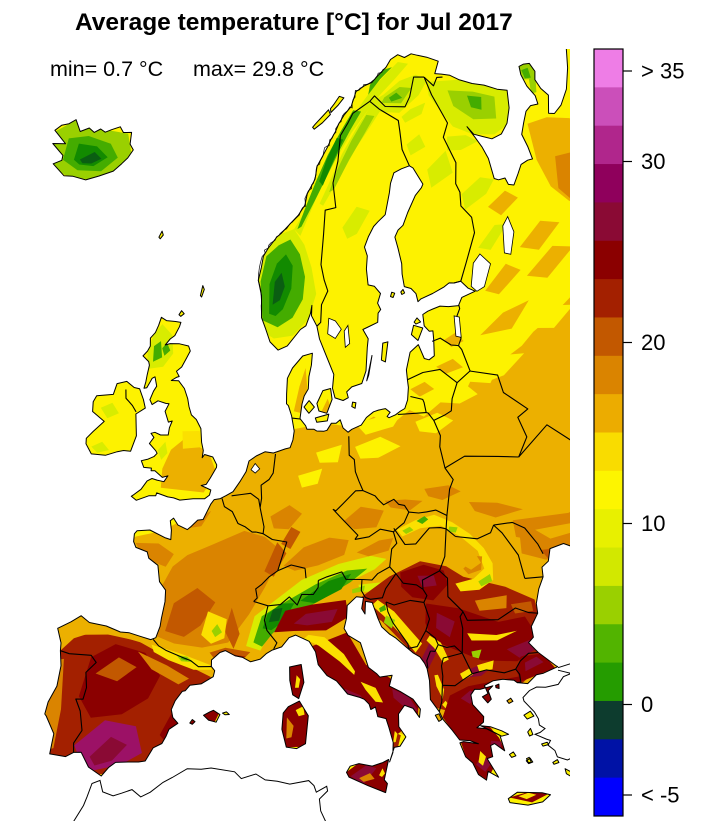  Describe the element at coordinates (660, 795) in the screenshot. I see `svg-text: < -5` at that location.